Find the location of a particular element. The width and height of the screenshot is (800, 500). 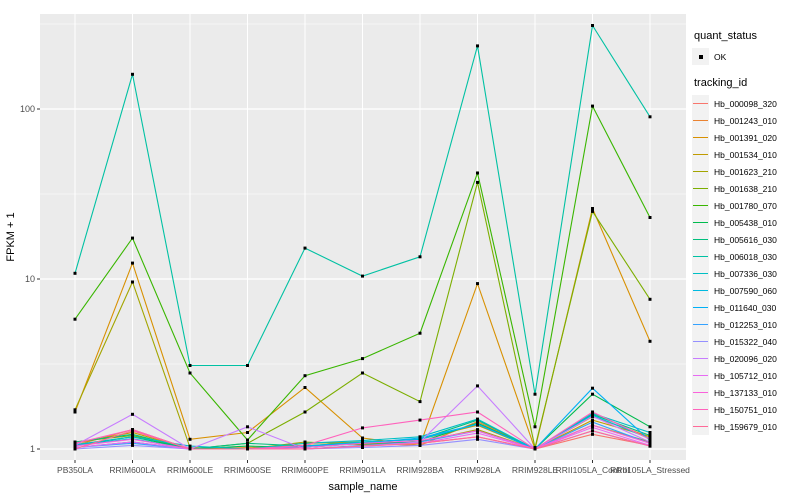

legend-item-Hb_001638_210: Hb_001638_210 is located at coordinates (745, 188).